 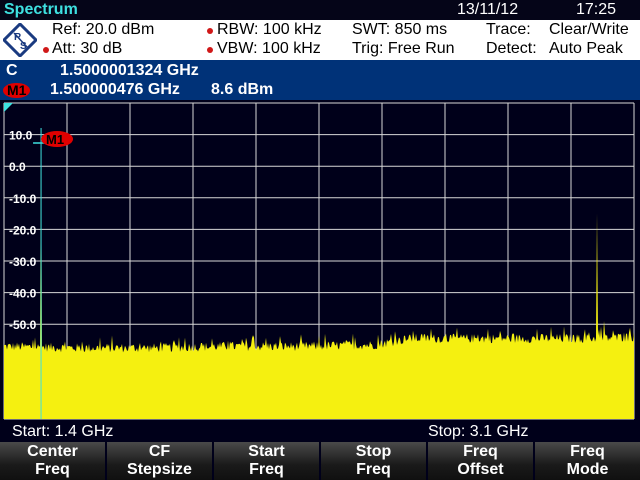 What do you see at coordinates (17, 167) in the screenshot?
I see `y-tick-label: 0.0` at bounding box center [17, 167].